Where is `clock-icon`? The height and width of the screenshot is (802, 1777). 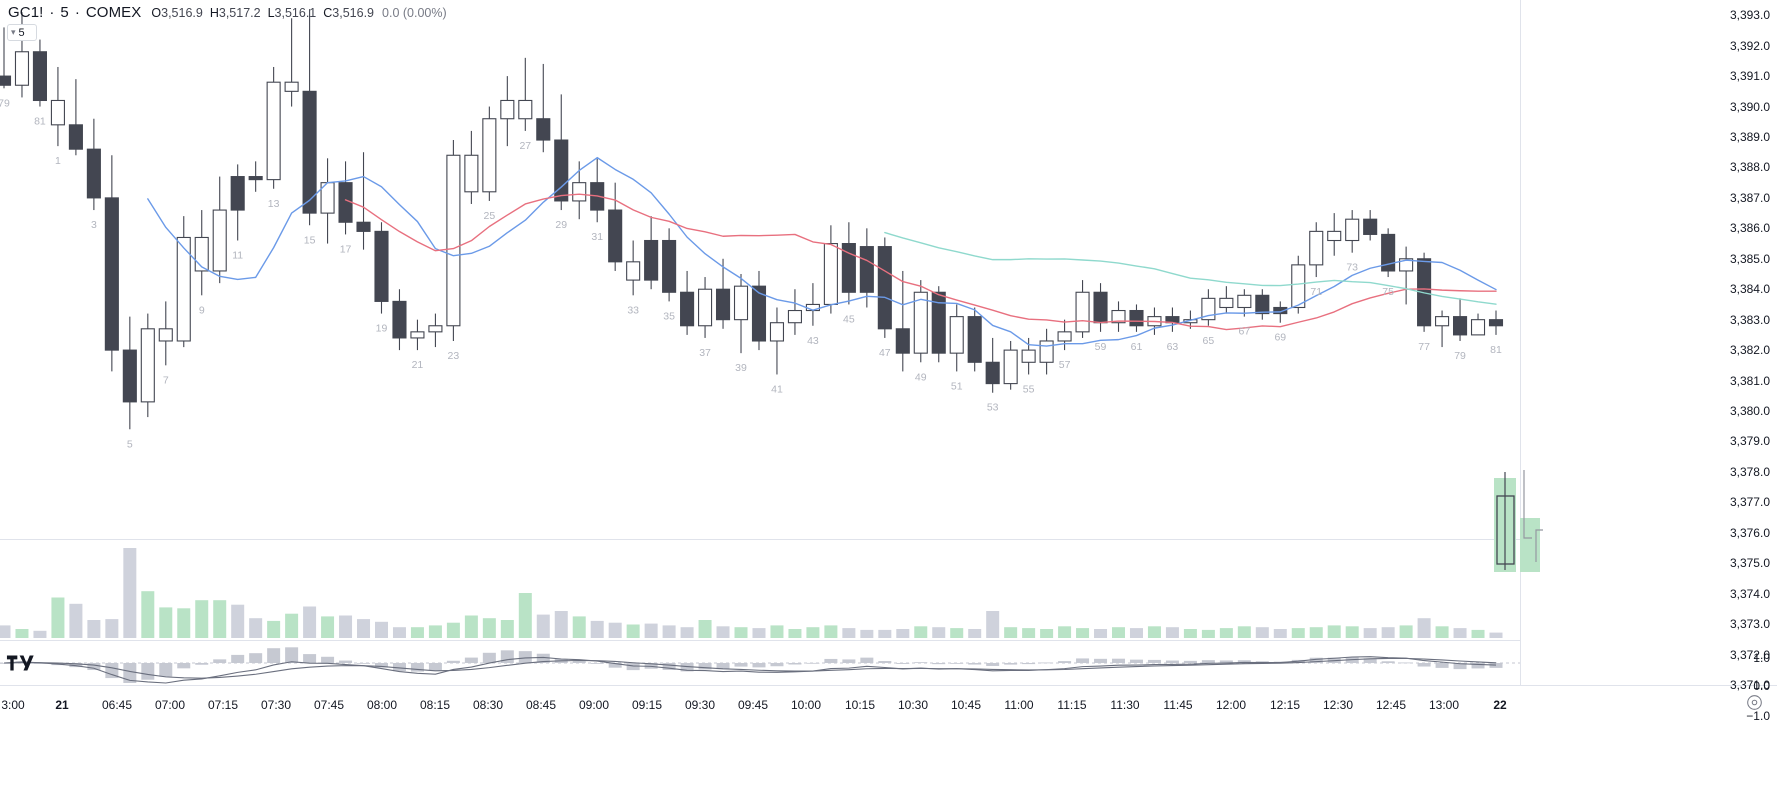
clock-icon is located at coordinates (1754, 702).